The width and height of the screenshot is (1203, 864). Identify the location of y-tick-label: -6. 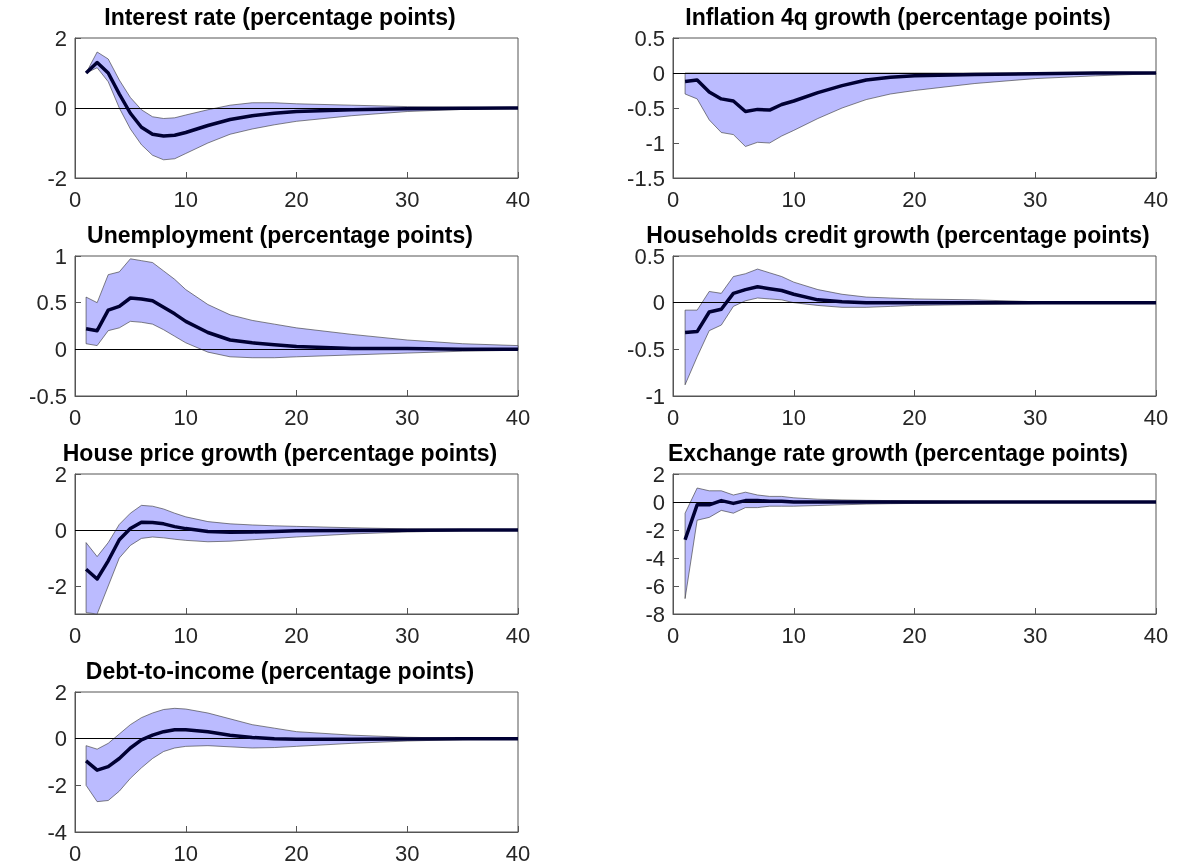
(655, 586).